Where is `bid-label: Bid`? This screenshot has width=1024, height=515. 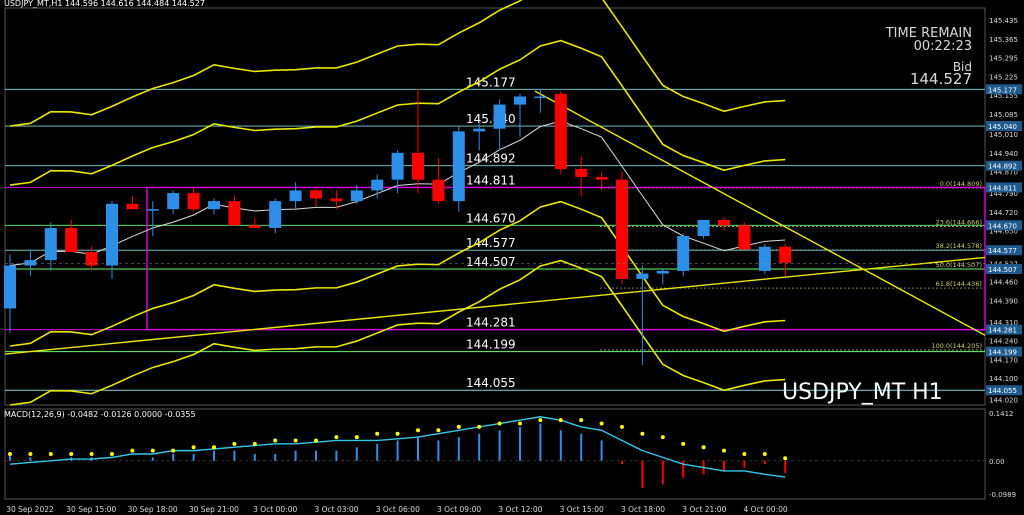
bid-label: Bid is located at coordinates (962, 67).